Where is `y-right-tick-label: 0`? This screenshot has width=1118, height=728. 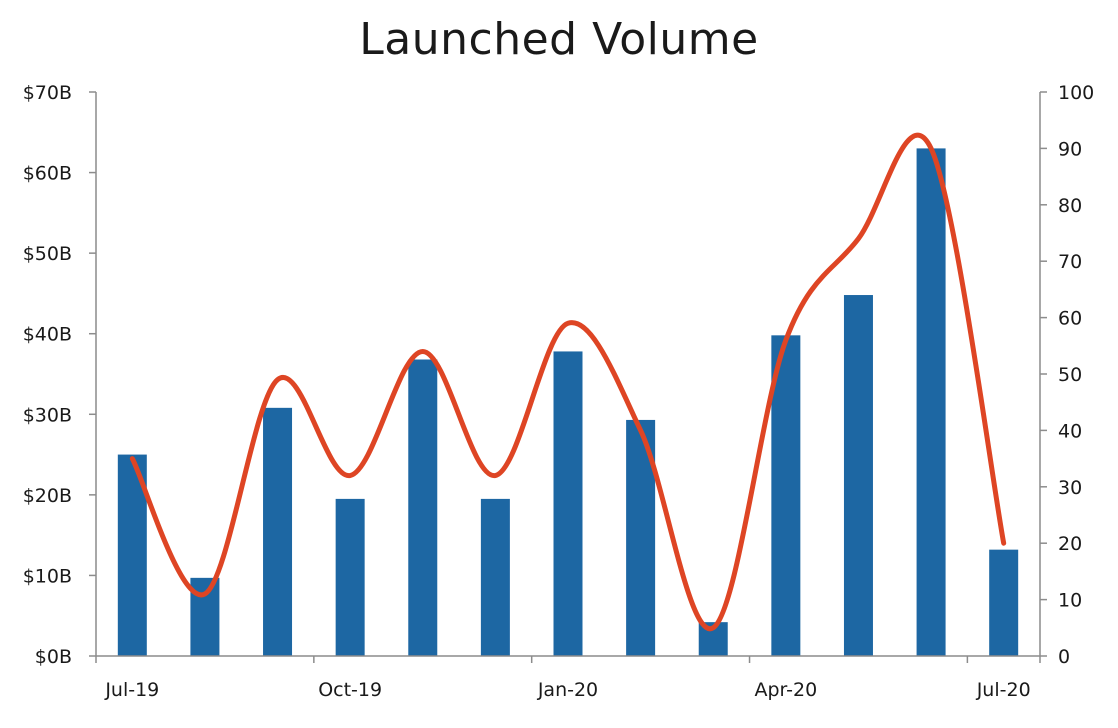 y-right-tick-label: 0 is located at coordinates (1064, 657).